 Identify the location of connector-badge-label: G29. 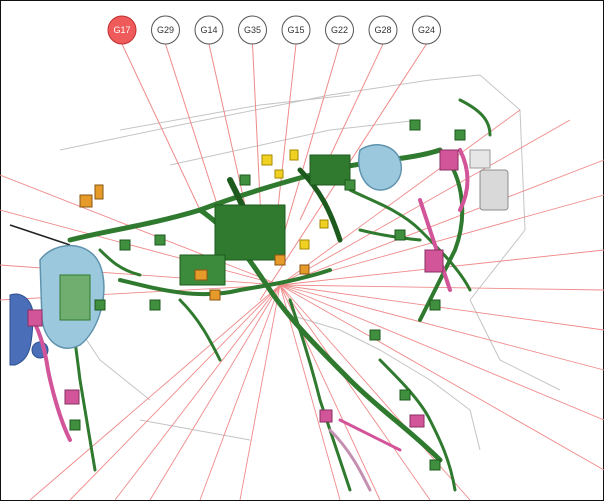
(165, 30).